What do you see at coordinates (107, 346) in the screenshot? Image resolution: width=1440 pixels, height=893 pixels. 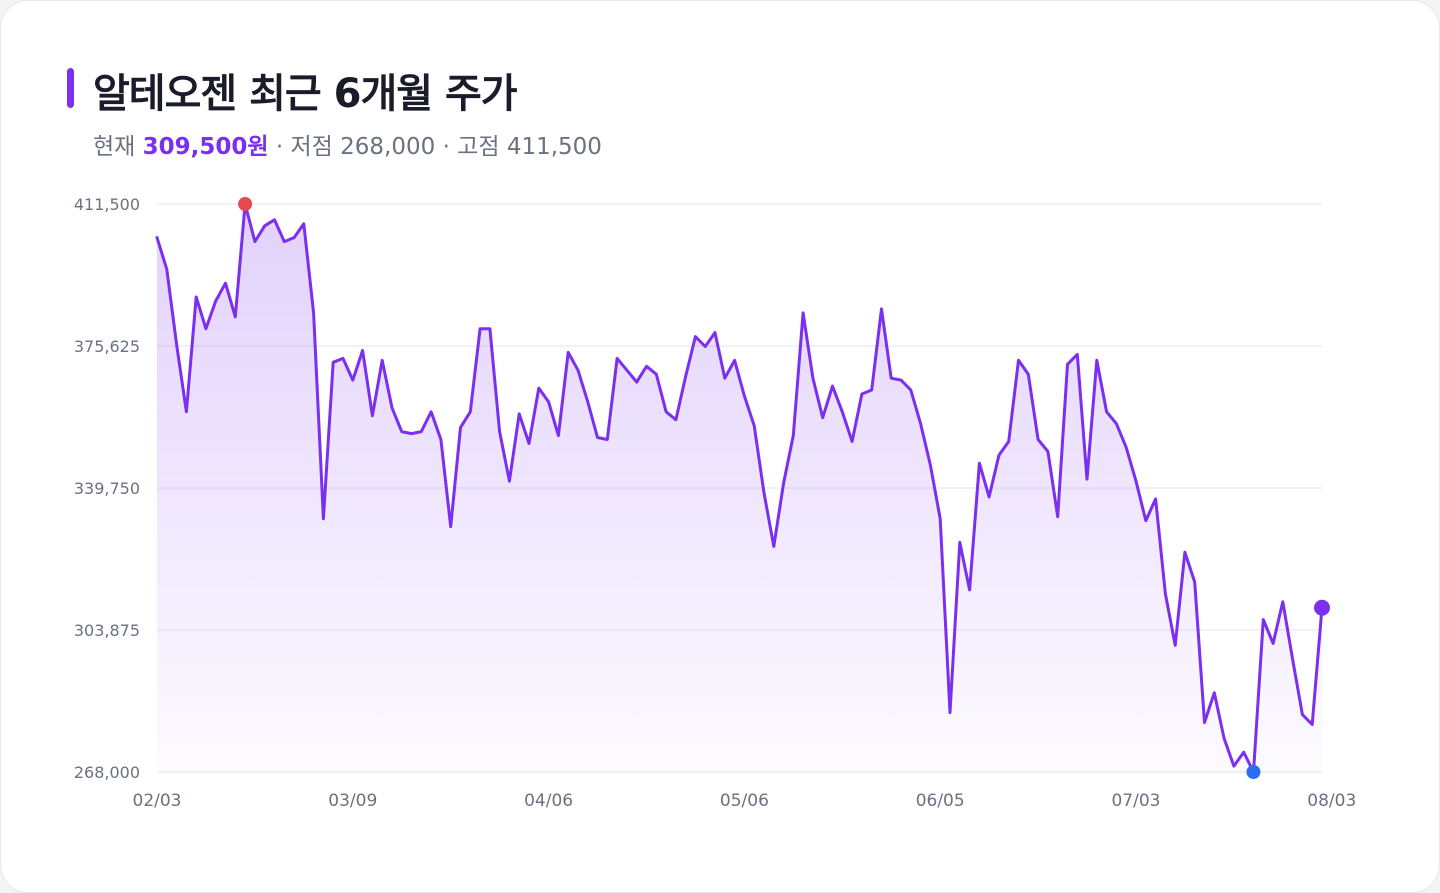 I see `y-tick-label: 375,625` at bounding box center [107, 346].